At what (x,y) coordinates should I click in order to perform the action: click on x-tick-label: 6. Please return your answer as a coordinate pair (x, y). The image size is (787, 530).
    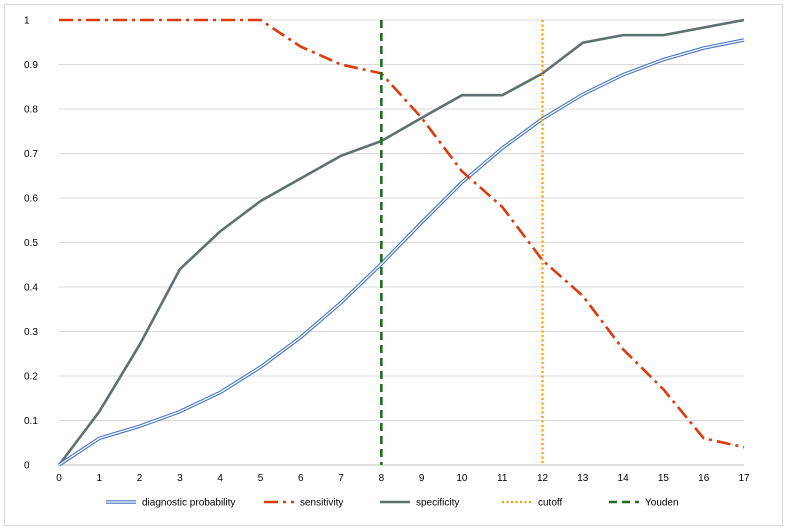
    Looking at the image, I should click on (301, 478).